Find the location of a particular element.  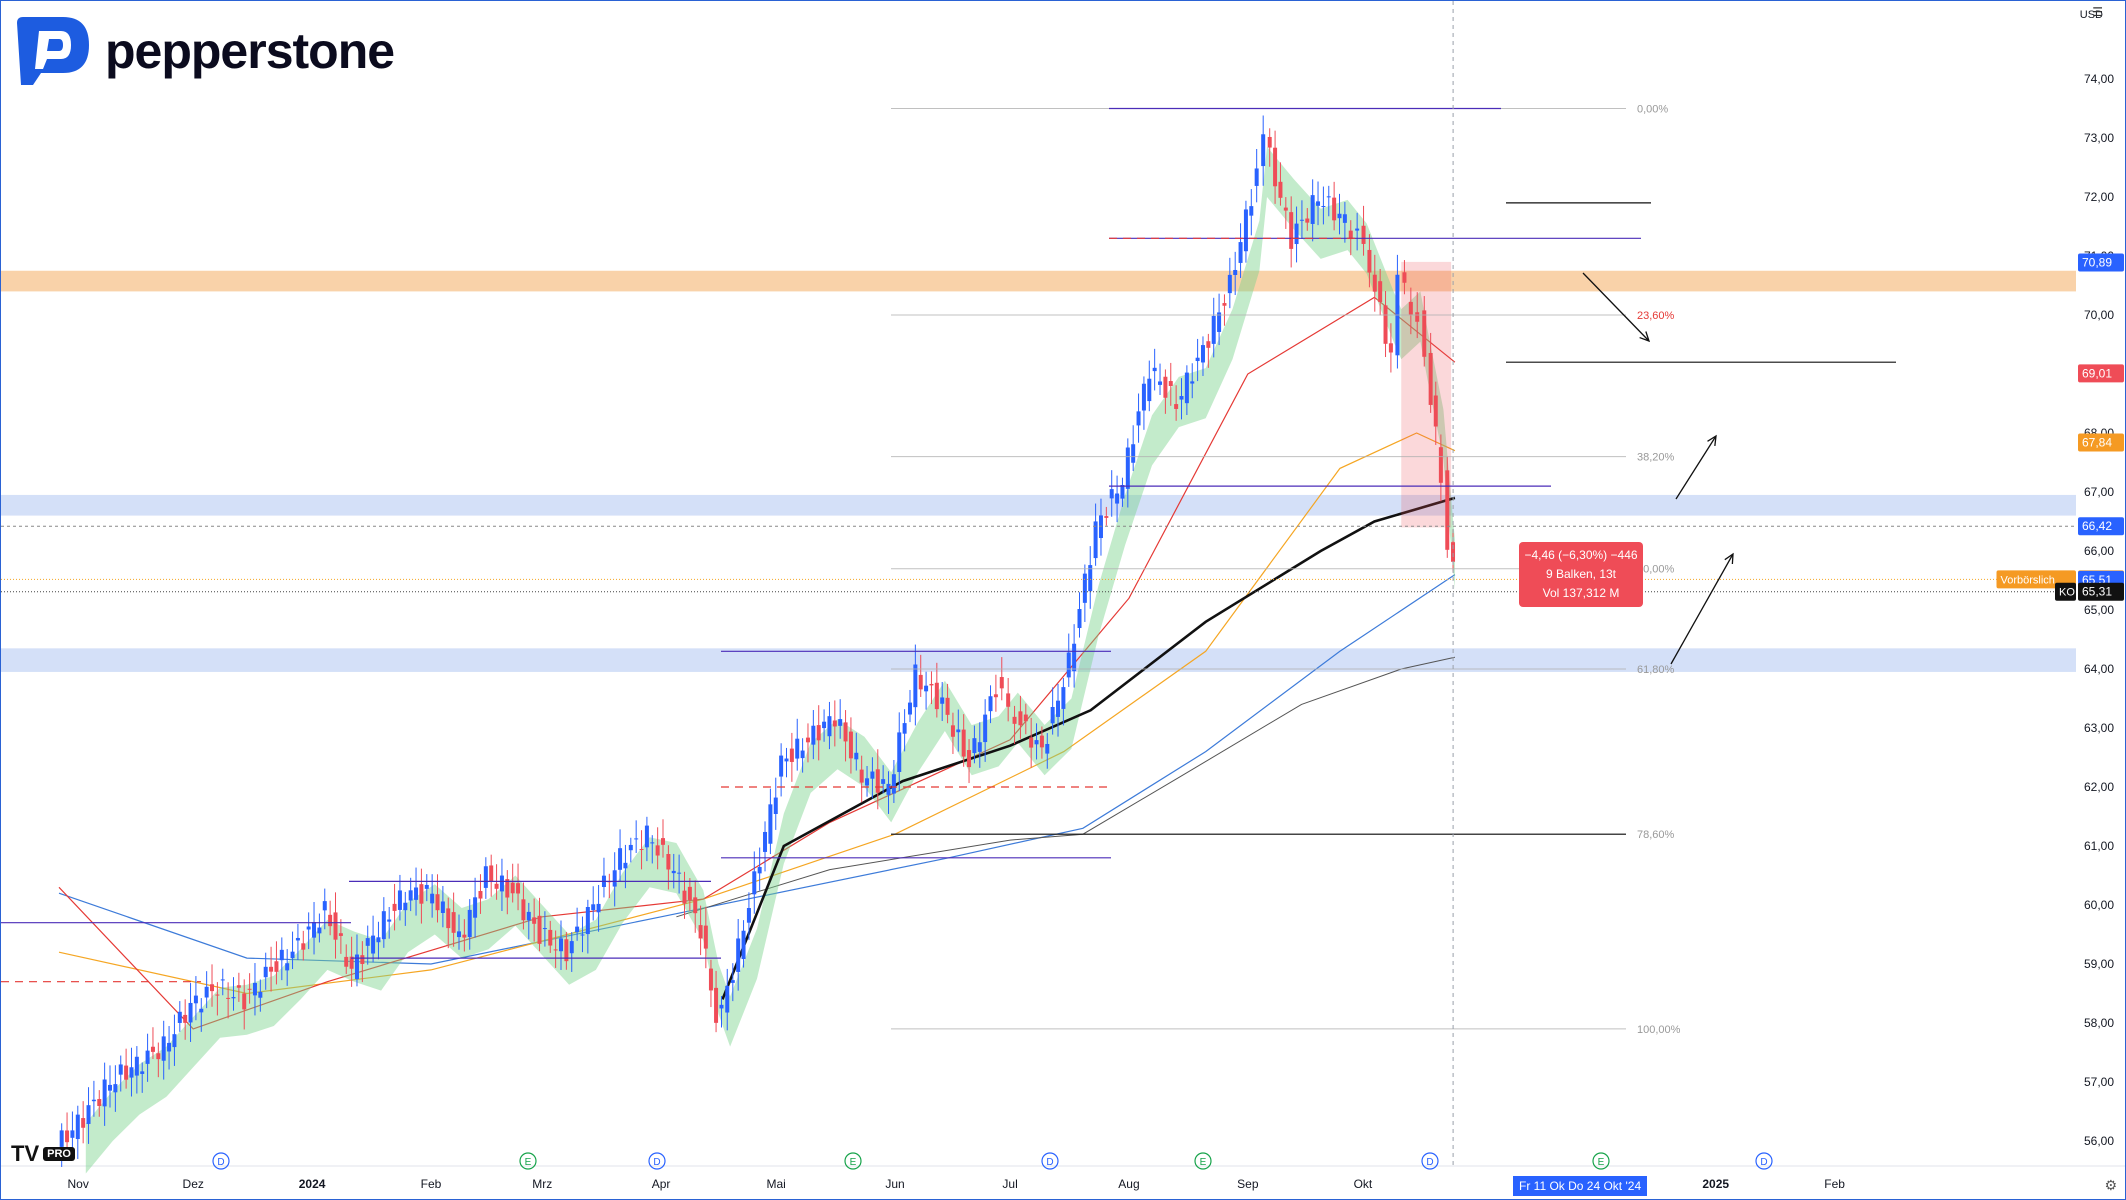

event-marker-icon is located at coordinates (853, 1161).